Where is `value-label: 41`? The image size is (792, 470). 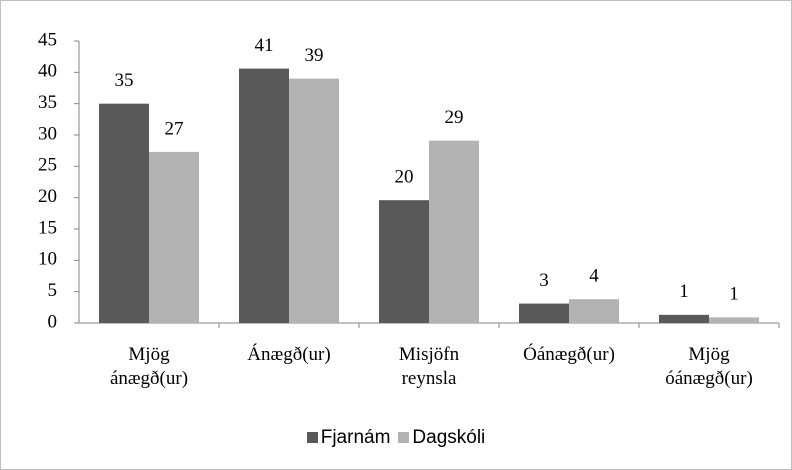
value-label: 41 is located at coordinates (264, 45).